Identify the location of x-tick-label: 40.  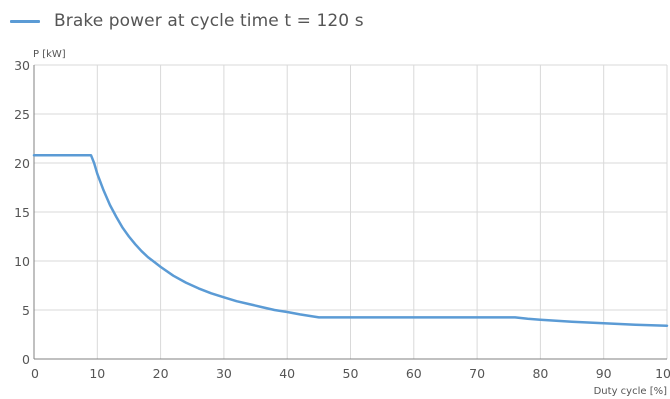
(287, 373).